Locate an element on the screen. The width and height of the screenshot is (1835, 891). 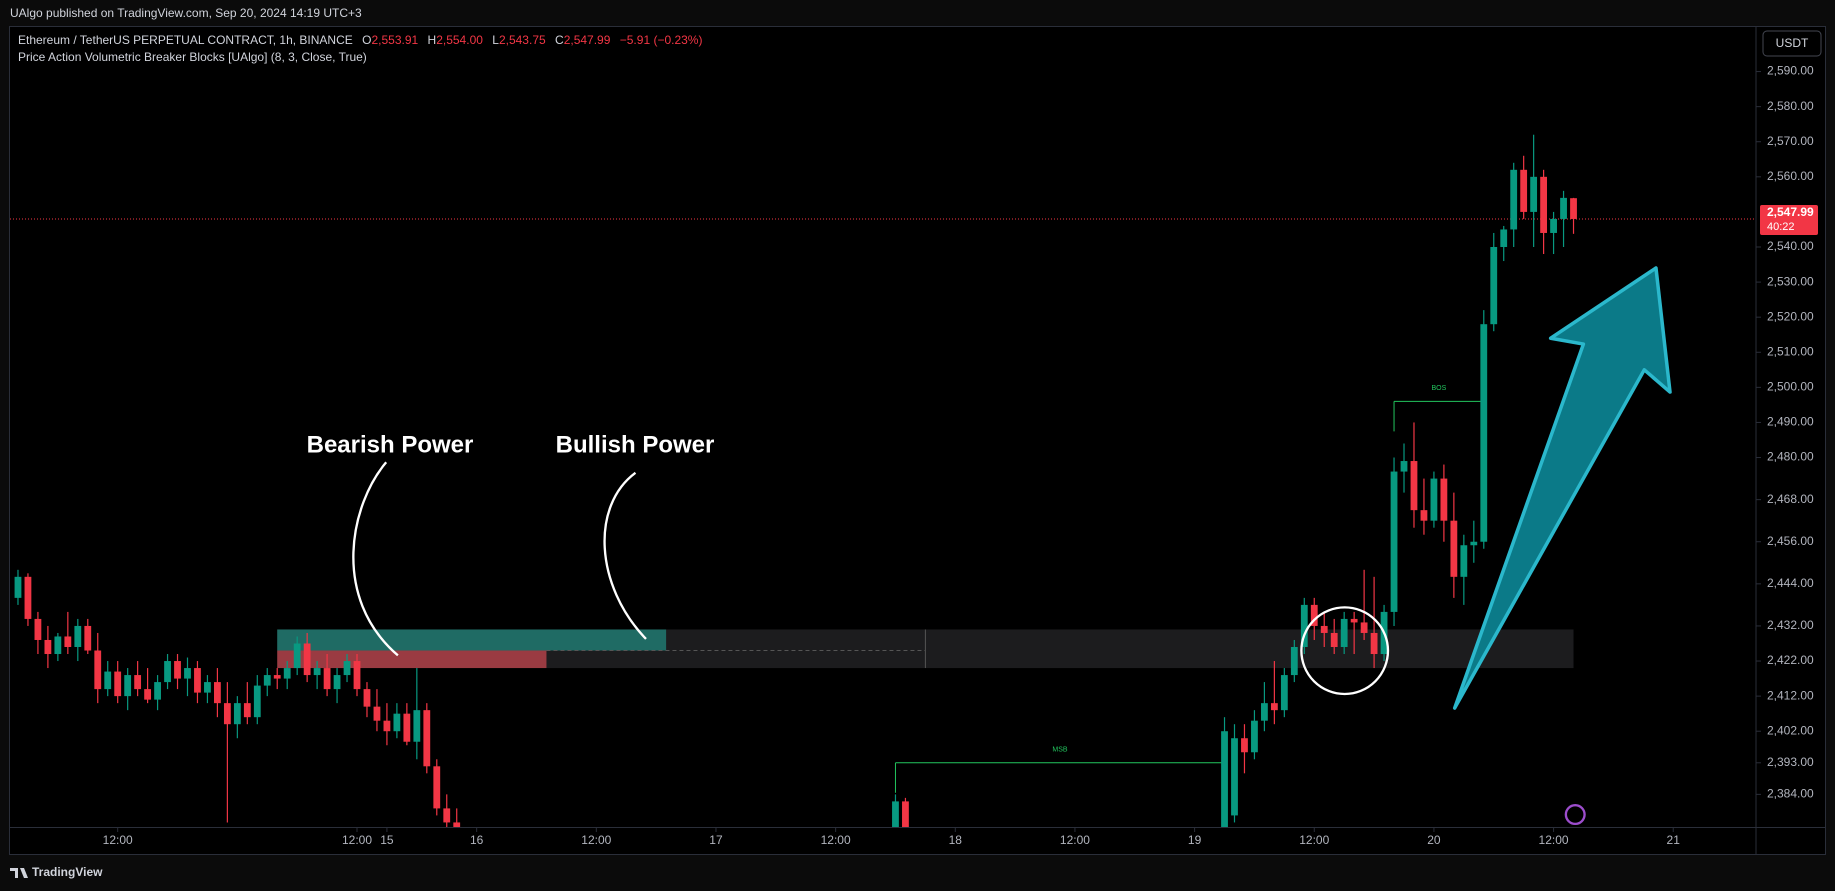
ohlc-value: 2,547.99 is located at coordinates (587, 40).